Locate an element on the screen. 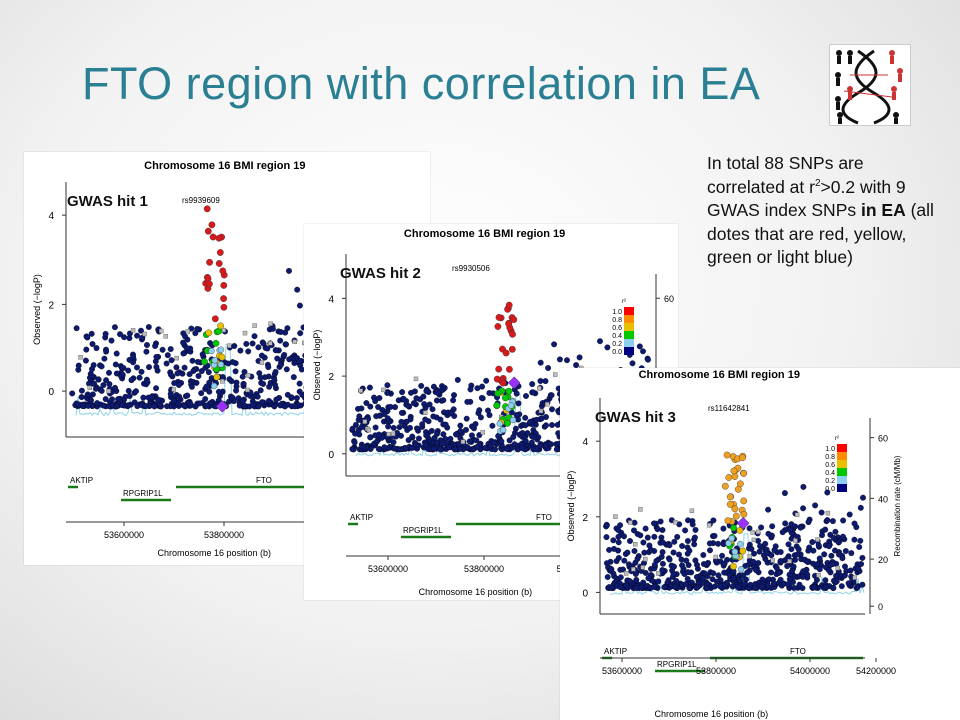 Image resolution: width=960 pixels, height=720 pixels. recombination-rate-line is located at coordinates (737, 564).